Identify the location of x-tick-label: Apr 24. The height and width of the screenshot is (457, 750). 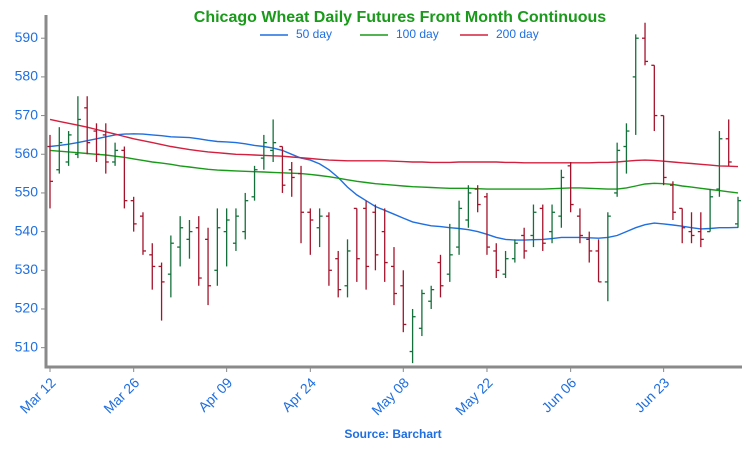
(299, 394).